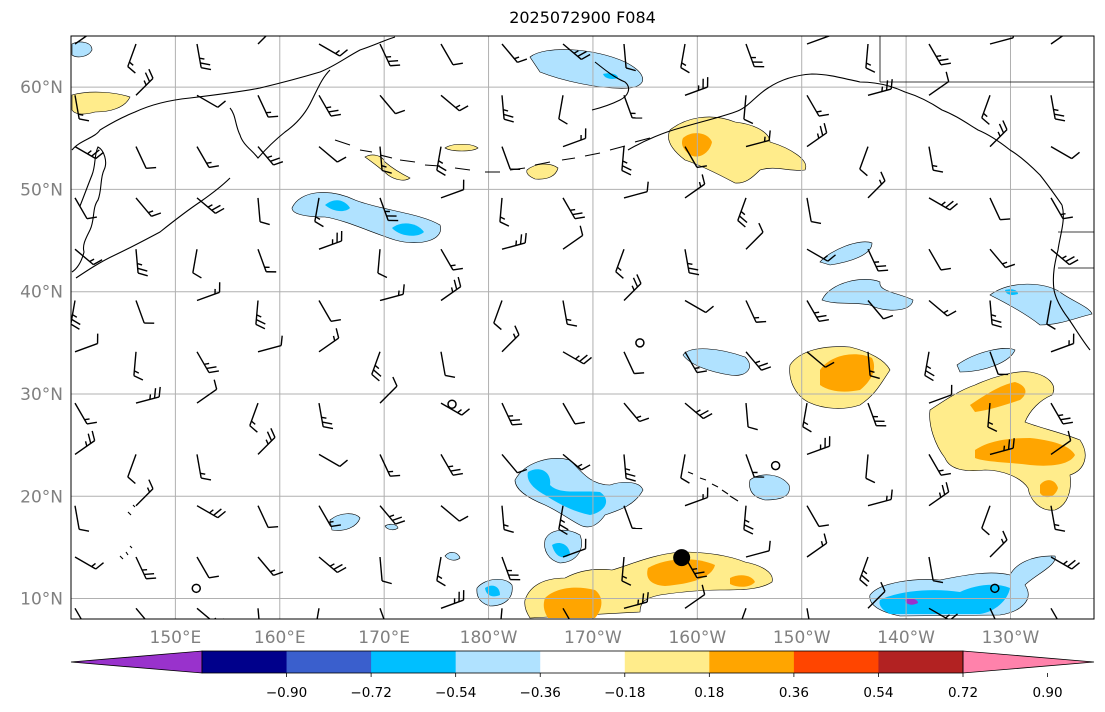 Image resolution: width=1105 pixels, height=712 pixels. Describe the element at coordinates (911, 601) in the screenshot. I see `anomaly-negative-core` at that location.